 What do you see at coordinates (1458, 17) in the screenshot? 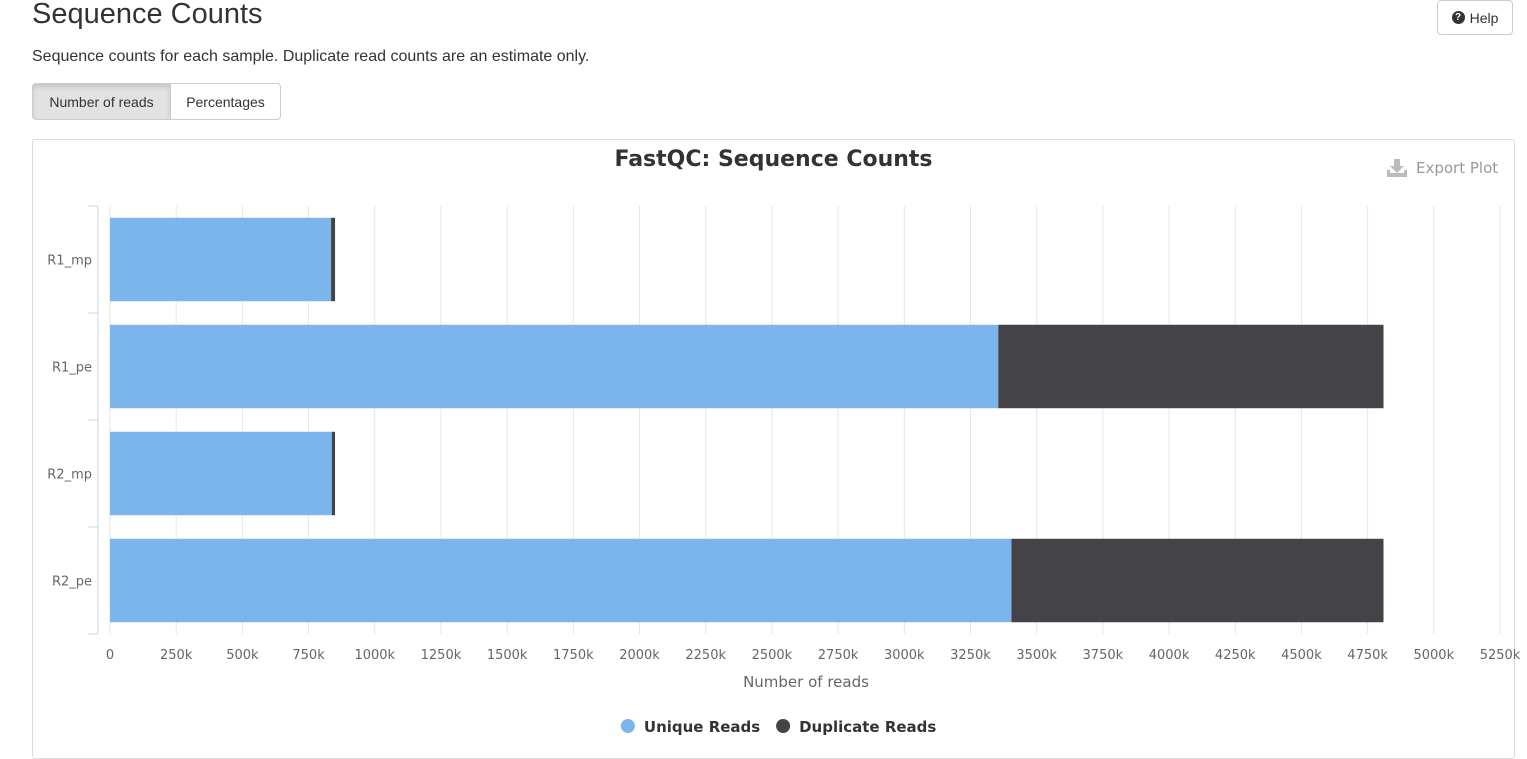
I see `question-circle-icon: ?` at bounding box center [1458, 17].